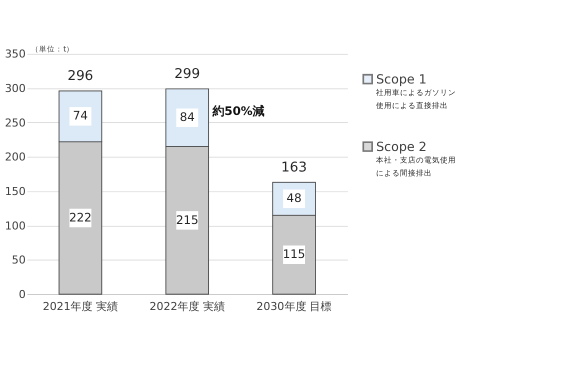 This screenshot has width=587, height=372. I want to click on total-label: 163, so click(294, 167).